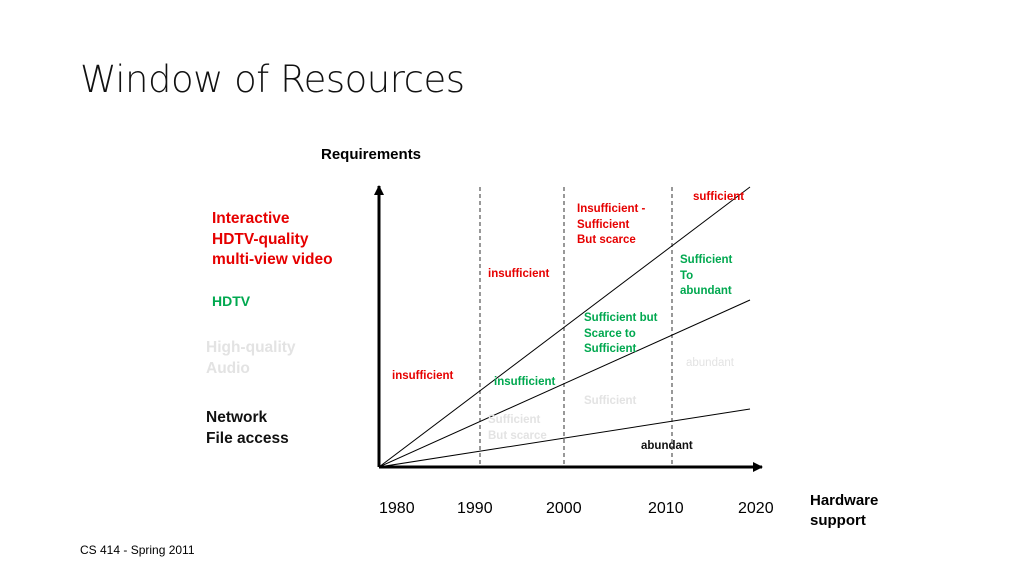 This screenshot has height=576, width=1024. I want to click on annotation-sufficient-top: sufficient, so click(718, 198).